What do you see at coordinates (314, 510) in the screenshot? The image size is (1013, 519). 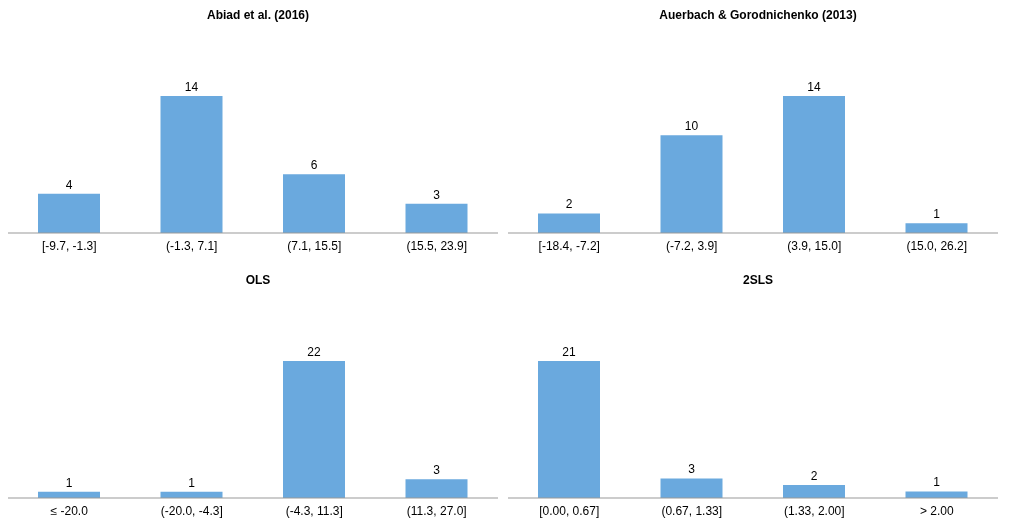 I see `x-tick-label: (-4.3, 11.3]` at bounding box center [314, 510].